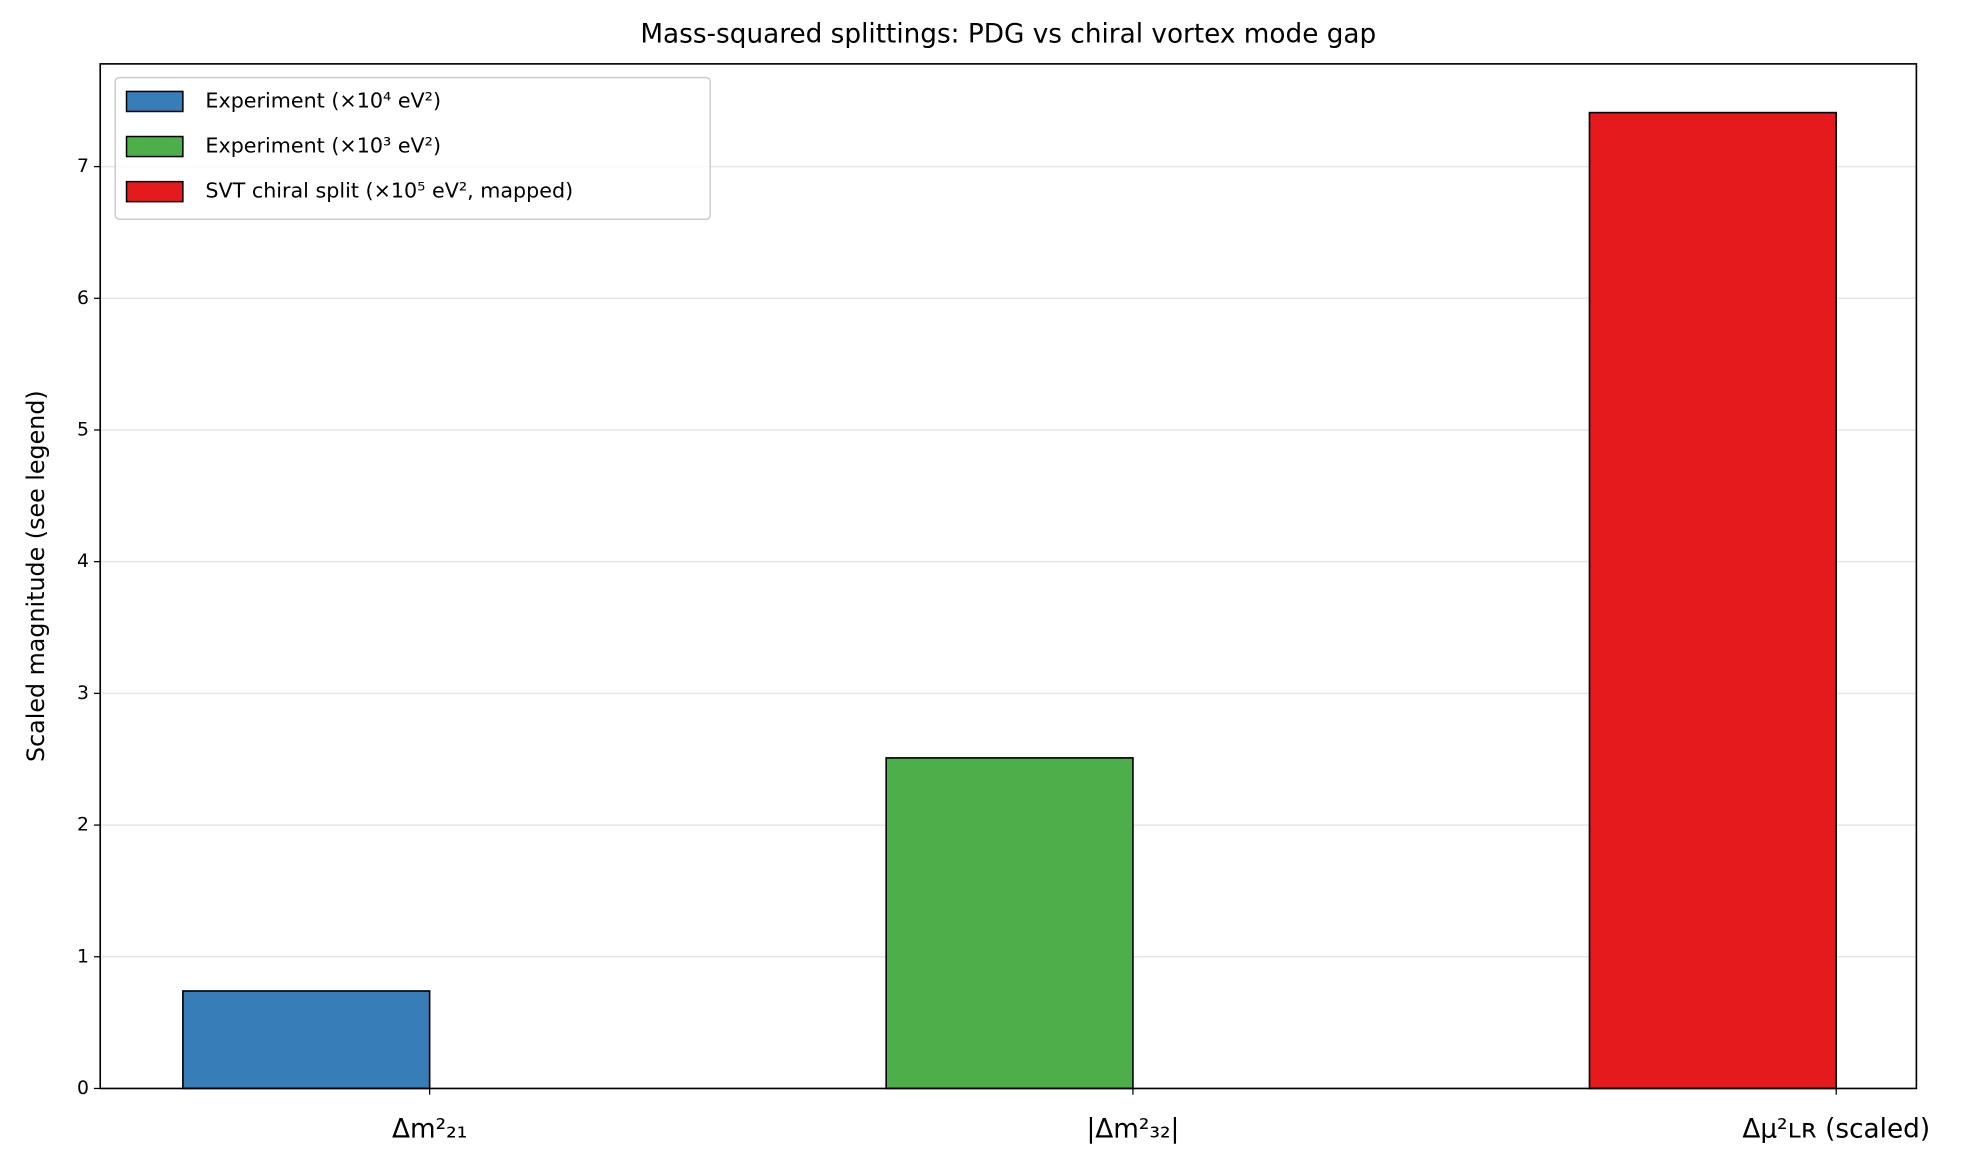  Describe the element at coordinates (323, 100) in the screenshot. I see `legend-label: Experiment (×10⁴ eV²)` at that location.